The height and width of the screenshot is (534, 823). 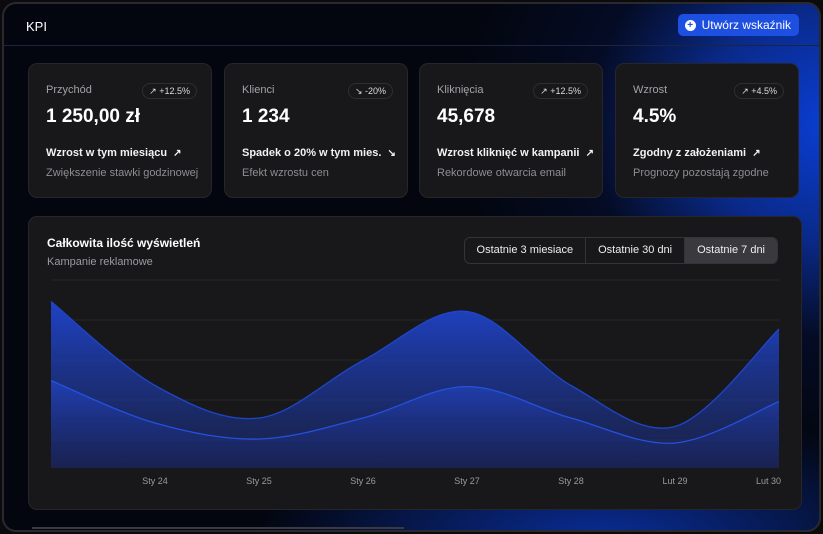 What do you see at coordinates (411, 25) in the screenshot?
I see `header: KPI + Utwórz wskaźnik` at bounding box center [411, 25].